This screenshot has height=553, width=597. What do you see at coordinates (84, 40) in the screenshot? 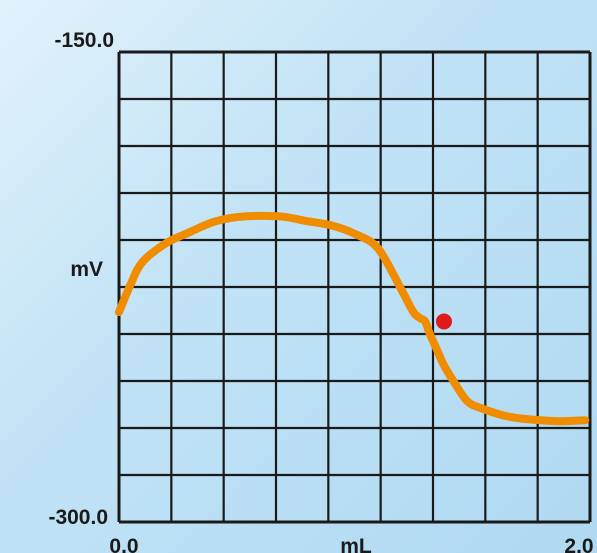
I see `y-tick-label-top: -150.0` at bounding box center [84, 40].